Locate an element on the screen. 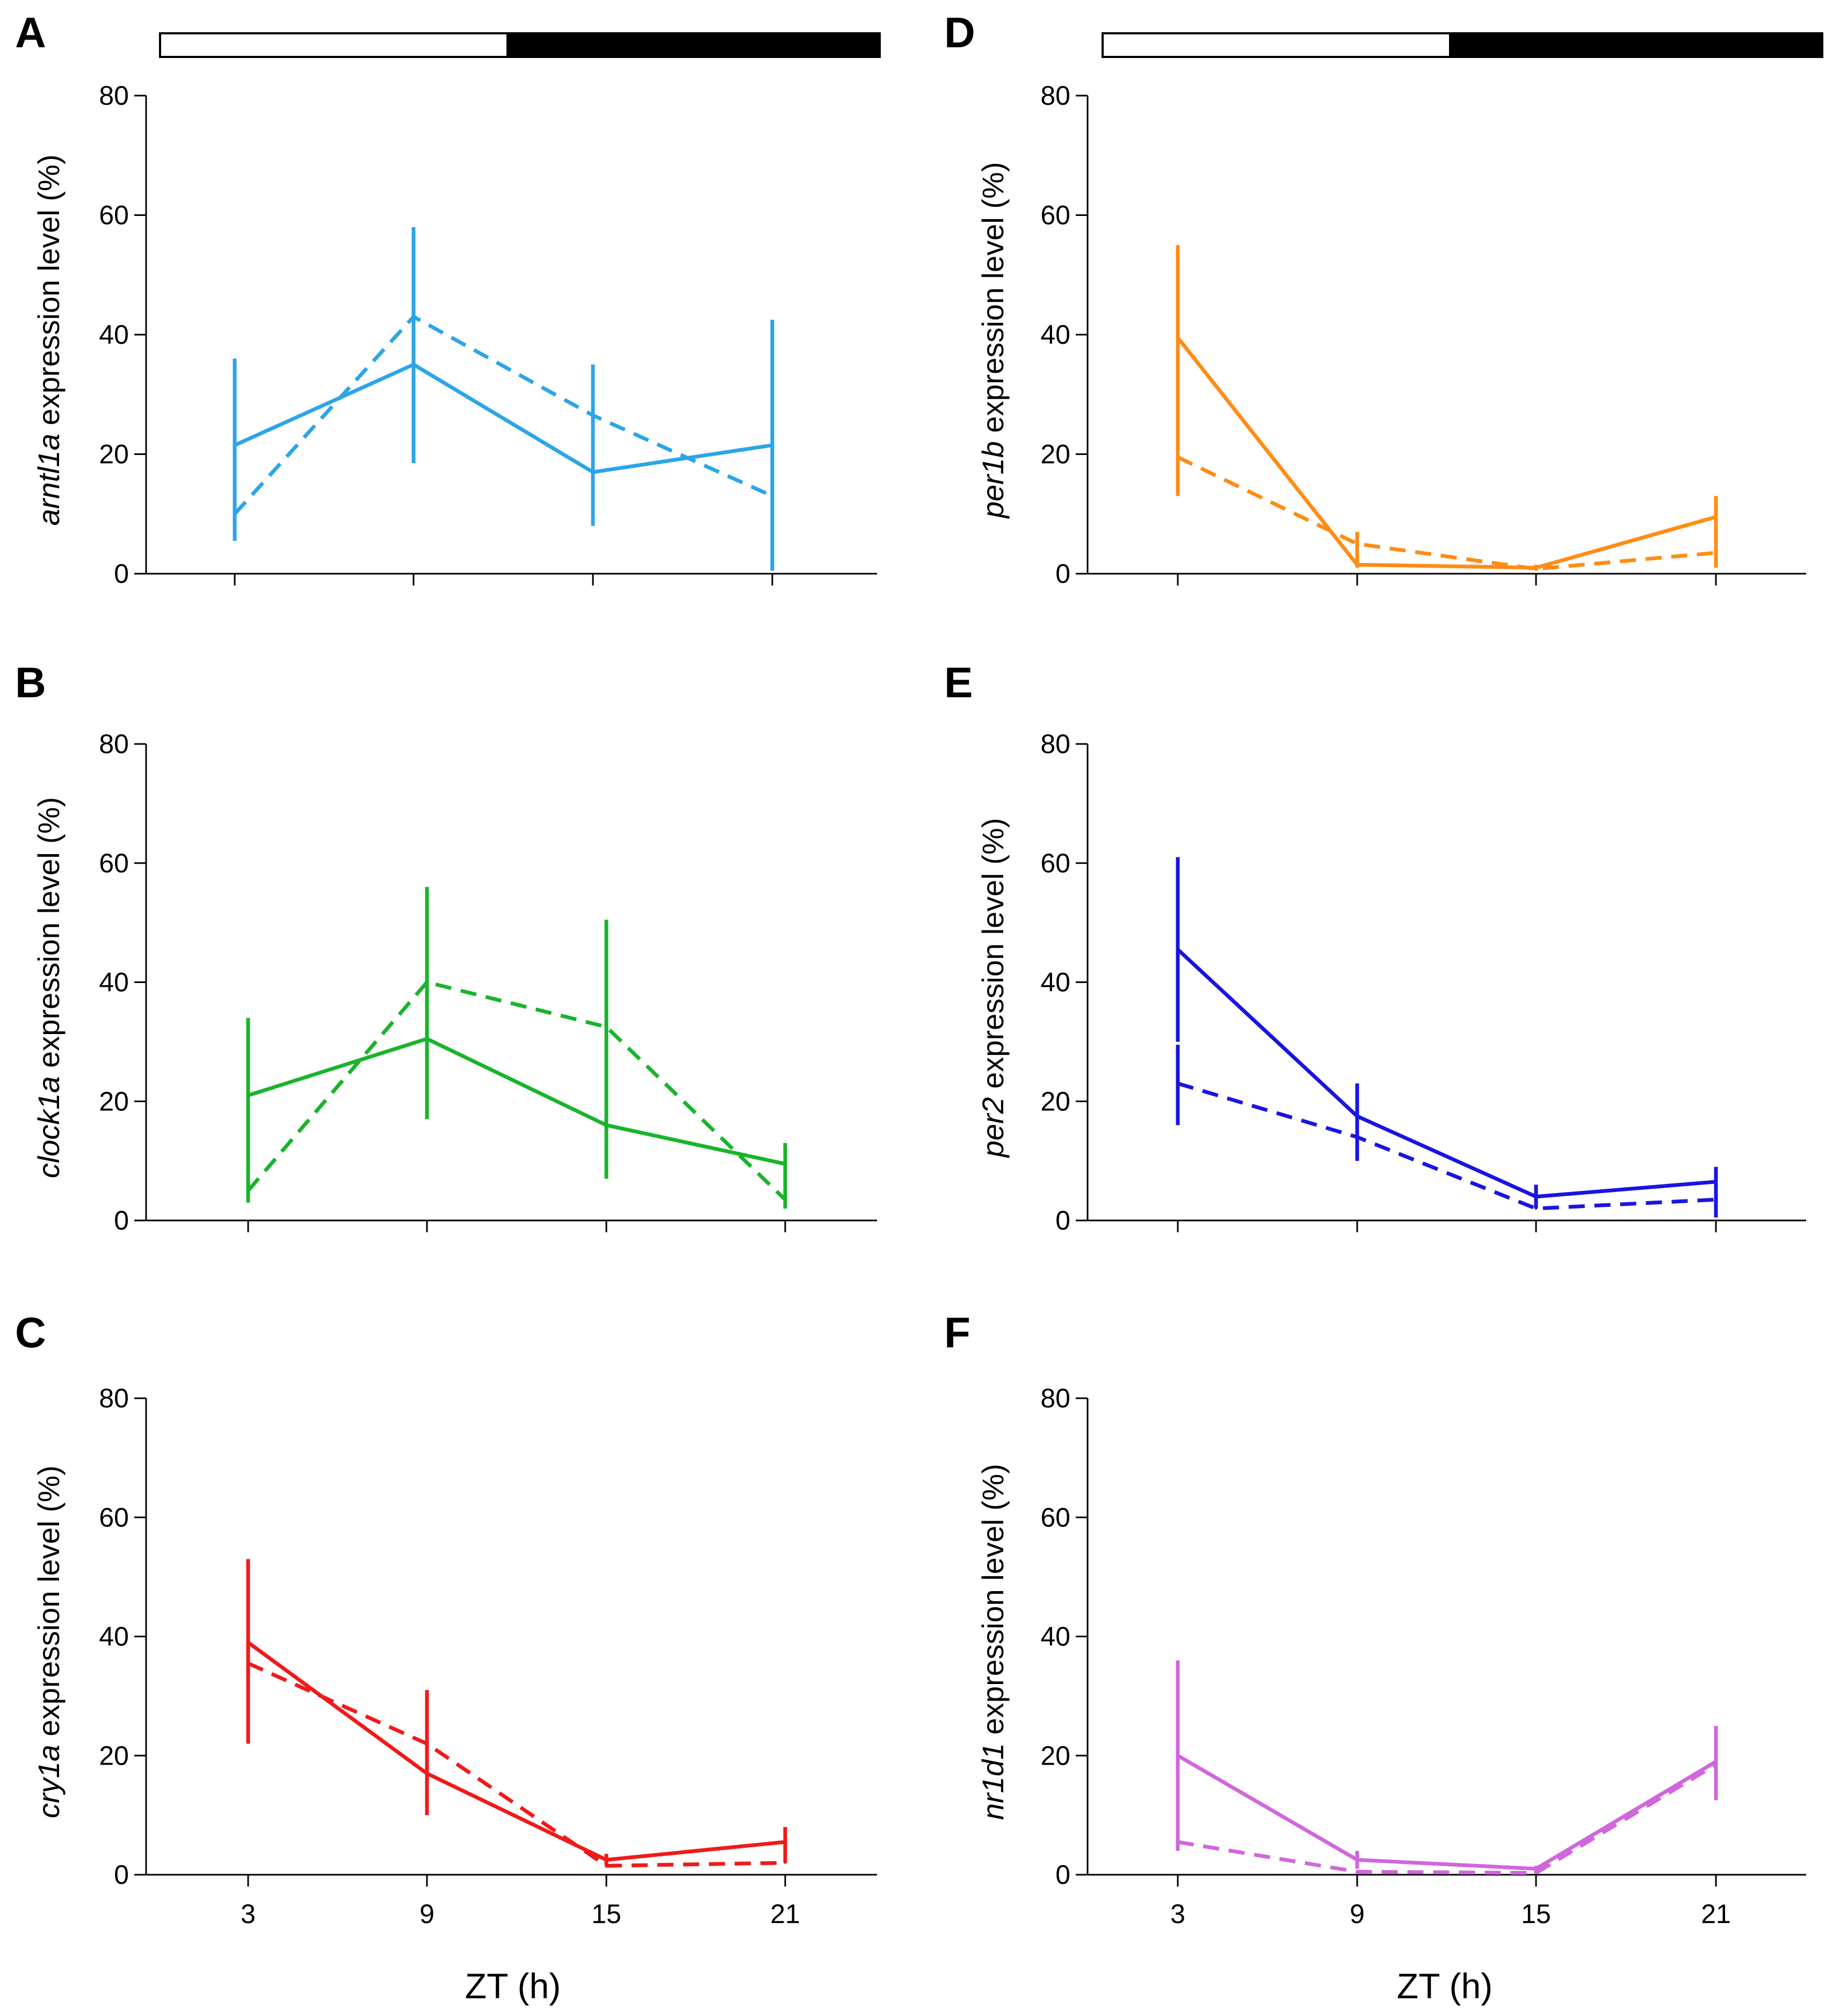 Image resolution: width=1840 pixels, height=2016 pixels. y-axis-label-gene: cry1a is located at coordinates (49, 1781).